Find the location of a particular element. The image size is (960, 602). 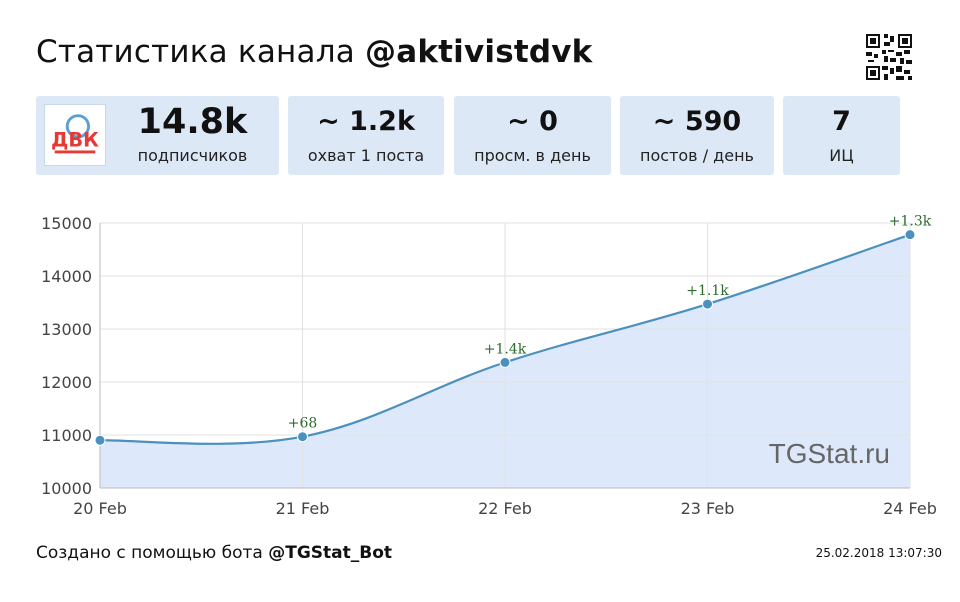

footer-created: Создано с помощью бота is located at coordinates (149, 553).